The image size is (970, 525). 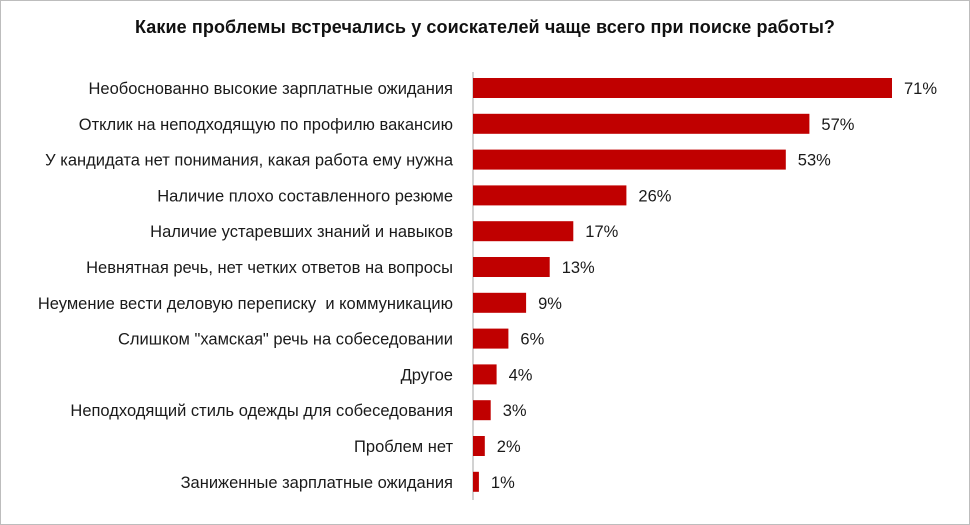 What do you see at coordinates (515, 411) in the screenshot?
I see `data-label: 3%` at bounding box center [515, 411].